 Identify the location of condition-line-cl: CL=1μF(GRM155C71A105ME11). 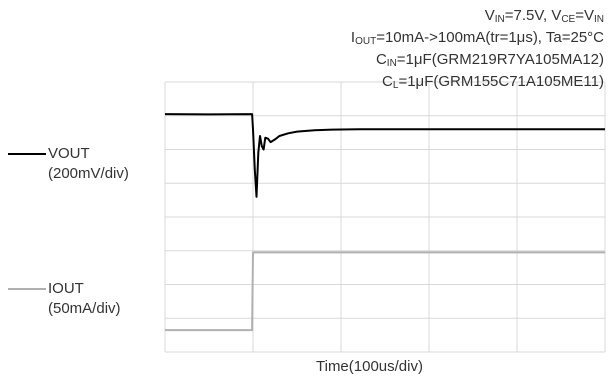
(493, 82).